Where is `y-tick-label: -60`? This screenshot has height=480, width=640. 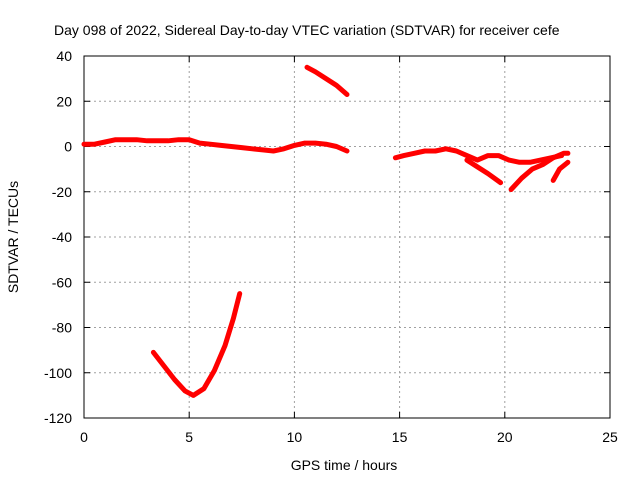
y-tick-label: -60 is located at coordinates (62, 282).